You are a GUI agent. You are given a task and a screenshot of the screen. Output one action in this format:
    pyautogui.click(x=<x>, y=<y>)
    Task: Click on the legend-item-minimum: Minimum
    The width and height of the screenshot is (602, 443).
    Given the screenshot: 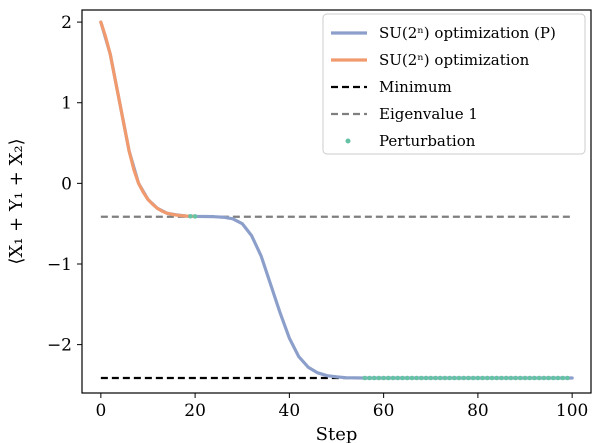 What is the action you would take?
    pyautogui.click(x=391, y=87)
    